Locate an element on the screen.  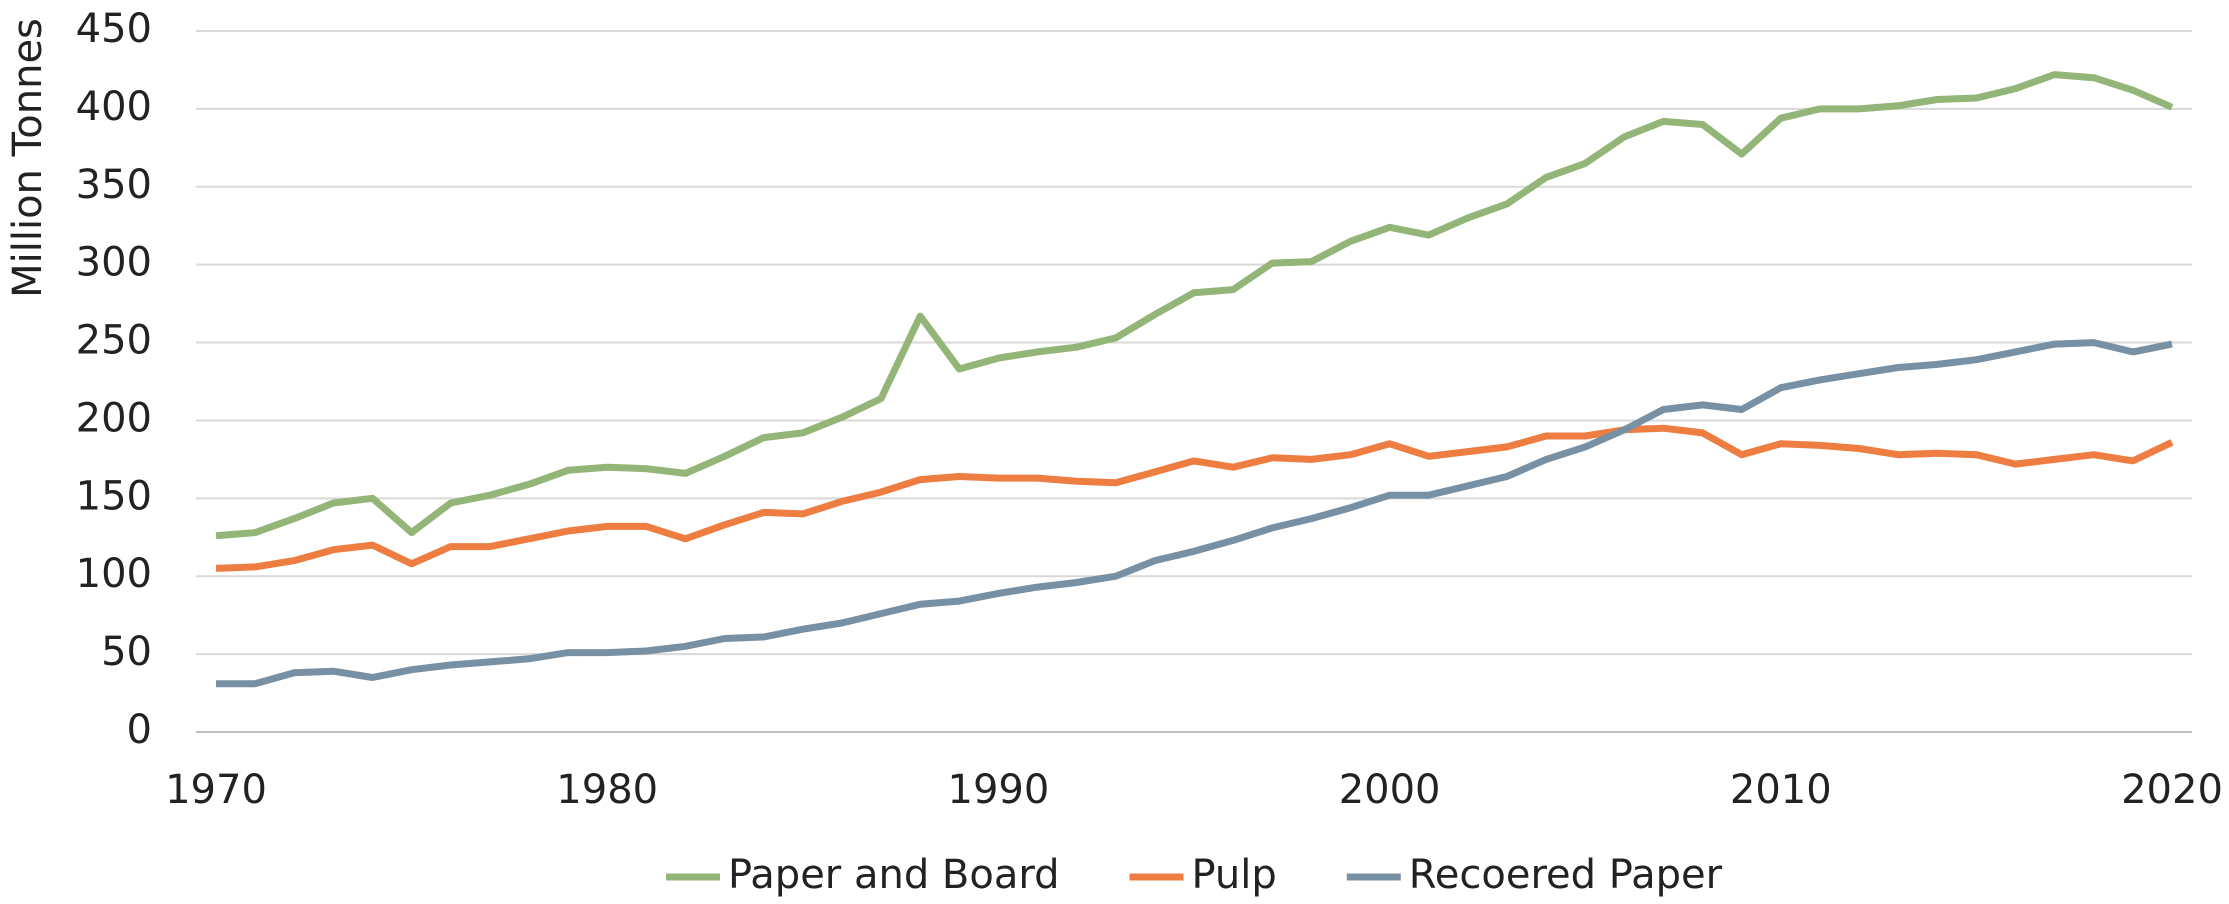
y-tick-label: 150 is located at coordinates (114, 496).